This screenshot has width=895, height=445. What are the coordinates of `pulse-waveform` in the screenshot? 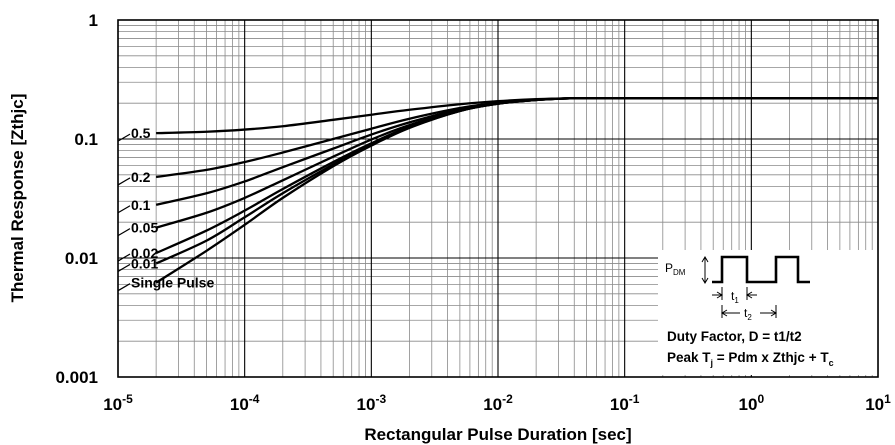 It's located at (761, 269).